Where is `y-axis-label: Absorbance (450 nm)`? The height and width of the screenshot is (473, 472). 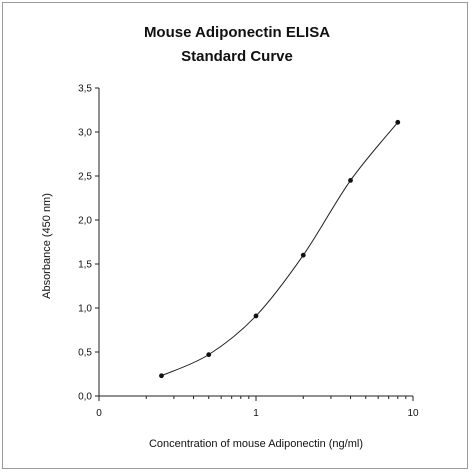
y-axis-label: Absorbance (450 nm) is located at coordinates (47, 246).